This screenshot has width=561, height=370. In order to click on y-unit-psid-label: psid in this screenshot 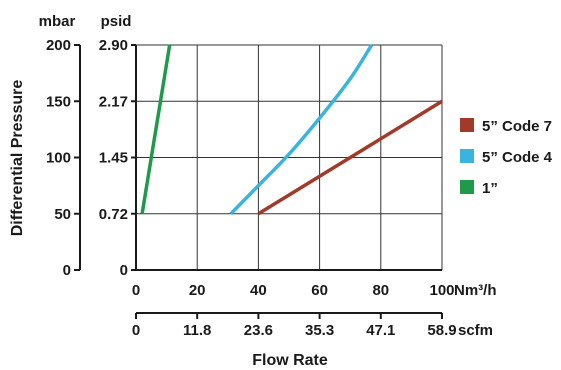, I will do `click(116, 21)`.